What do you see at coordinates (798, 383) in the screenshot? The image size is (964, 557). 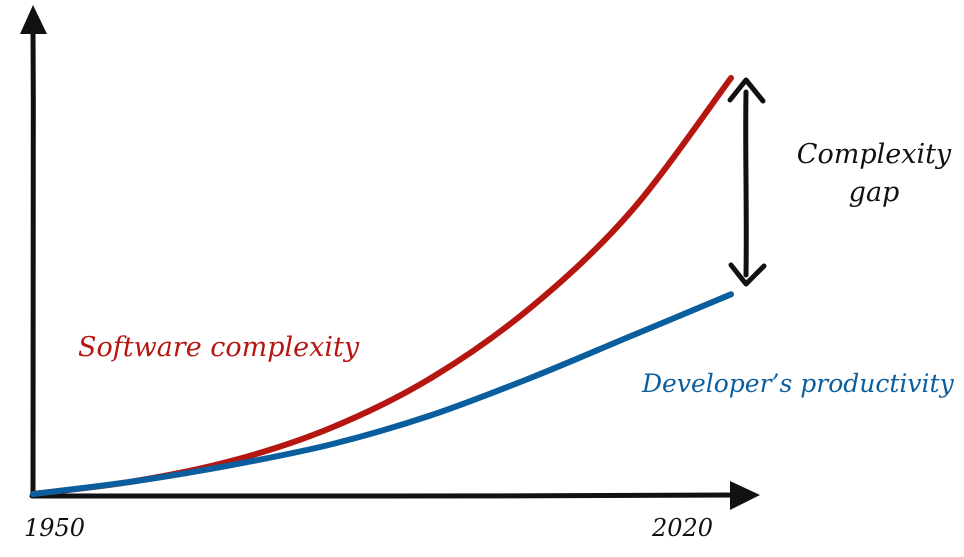 I see `series-label-developer-productivity: Developer’s productivity` at bounding box center [798, 383].